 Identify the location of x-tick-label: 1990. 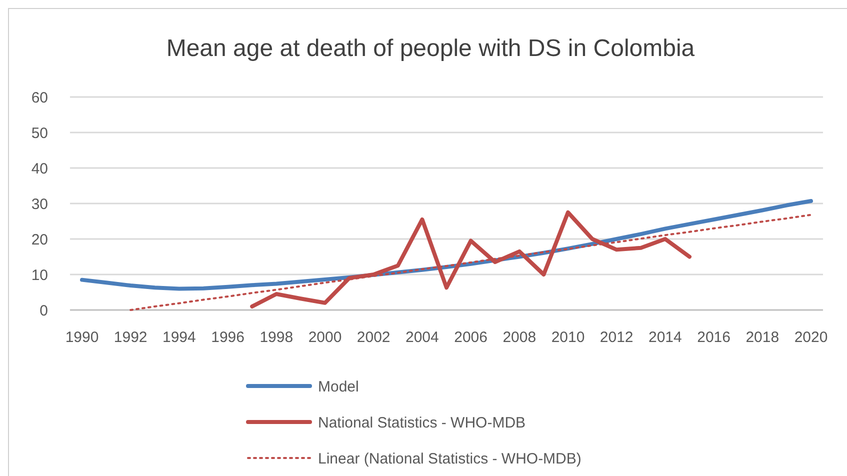
(82, 337).